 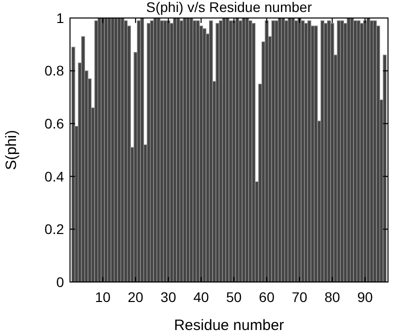 What do you see at coordinates (60, 282) in the screenshot?
I see `y-tick-label: 0` at bounding box center [60, 282].